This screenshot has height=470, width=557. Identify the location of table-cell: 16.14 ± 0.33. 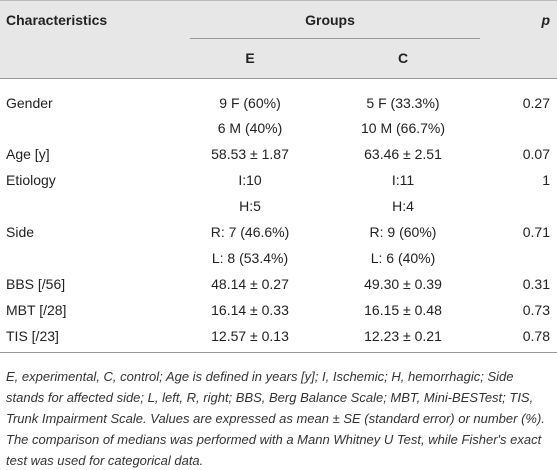
(250, 310).